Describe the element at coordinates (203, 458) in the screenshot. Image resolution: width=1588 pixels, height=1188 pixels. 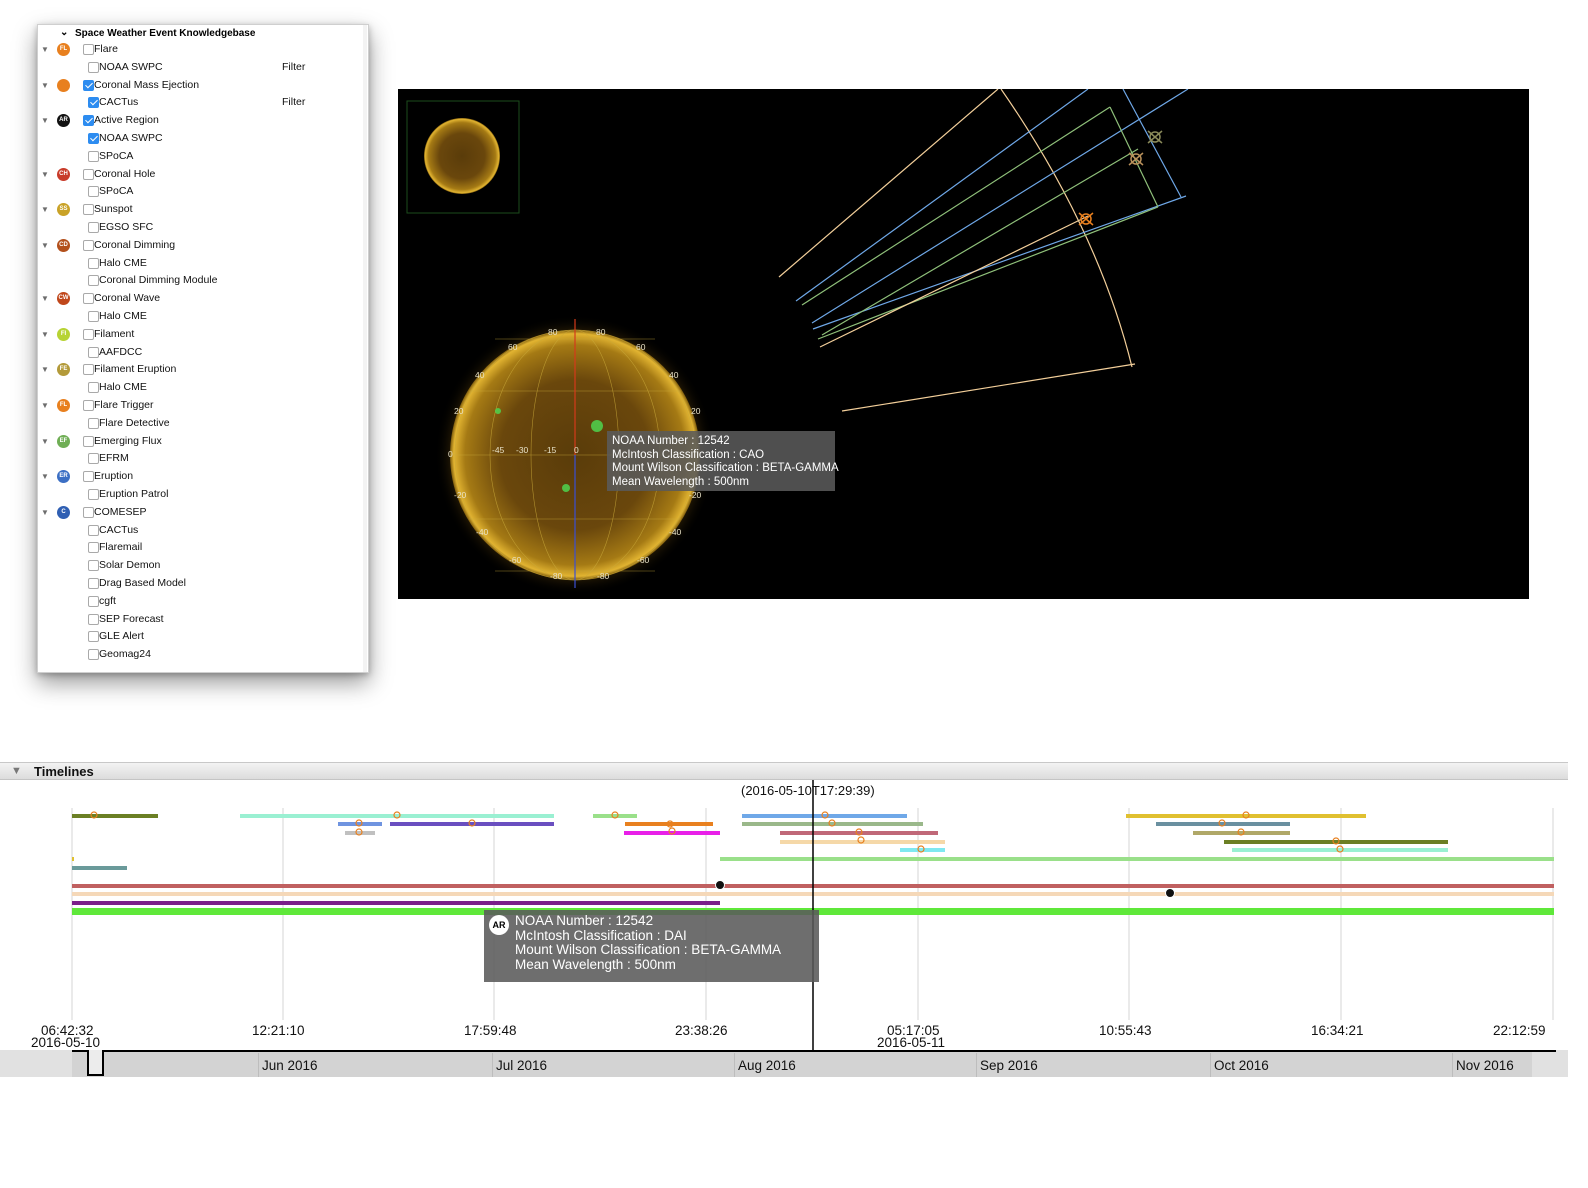
I see `event-source-row: EFRM` at that location.